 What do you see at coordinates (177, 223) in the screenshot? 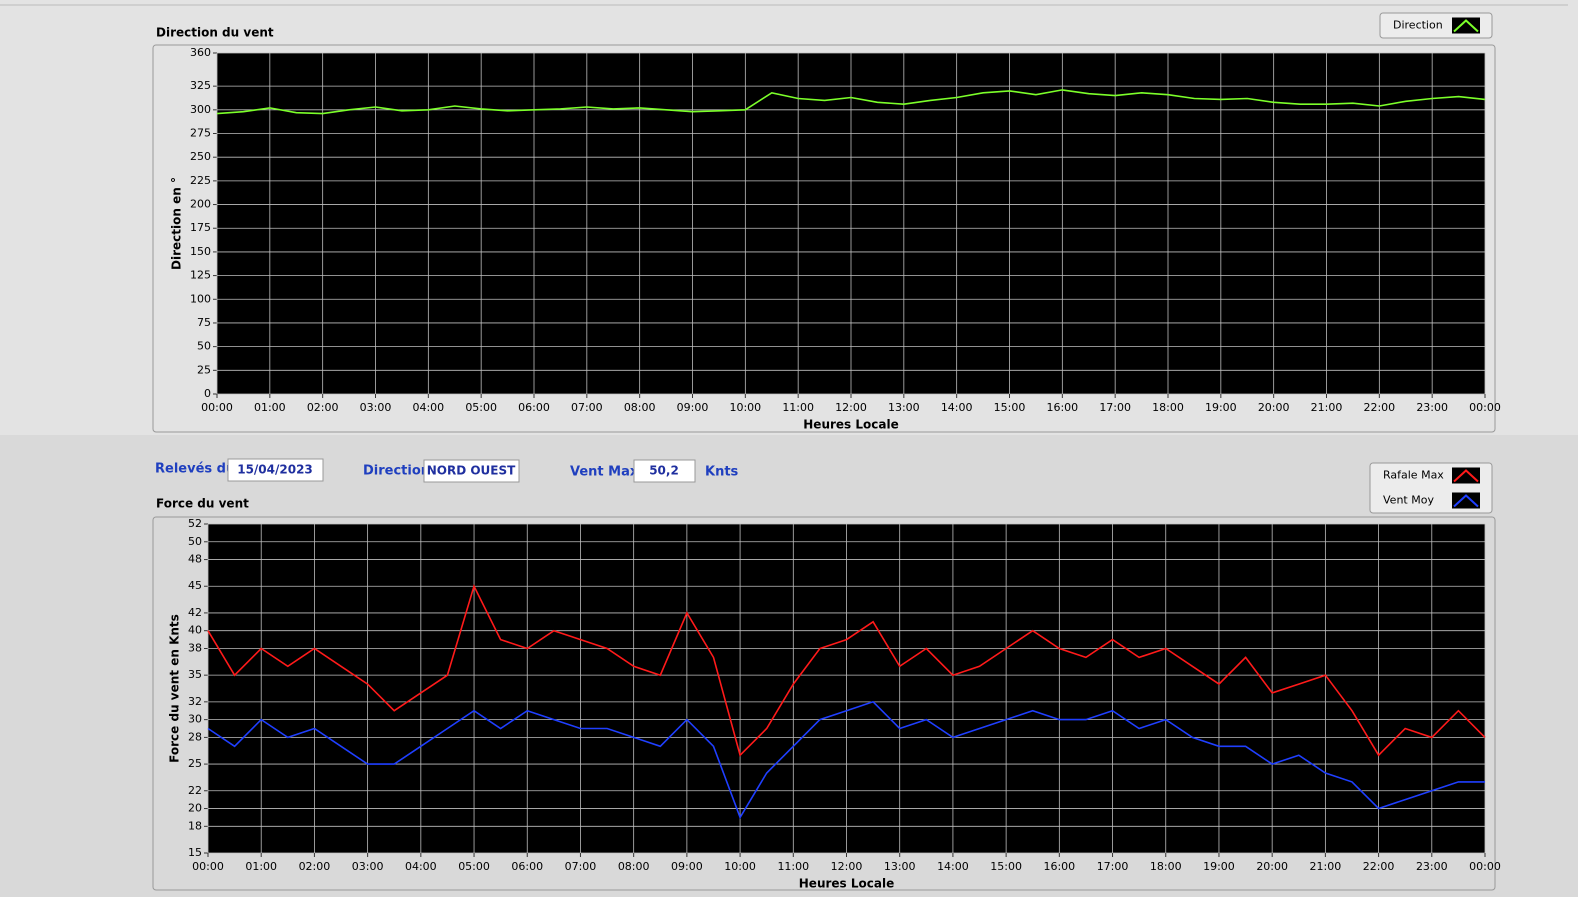
I see `y-axis-label: Direction en °` at bounding box center [177, 223].